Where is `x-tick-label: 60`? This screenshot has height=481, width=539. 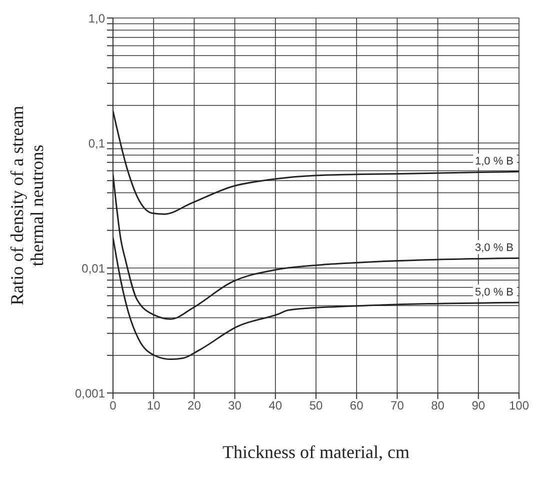 x-tick-label: 60 is located at coordinates (357, 405).